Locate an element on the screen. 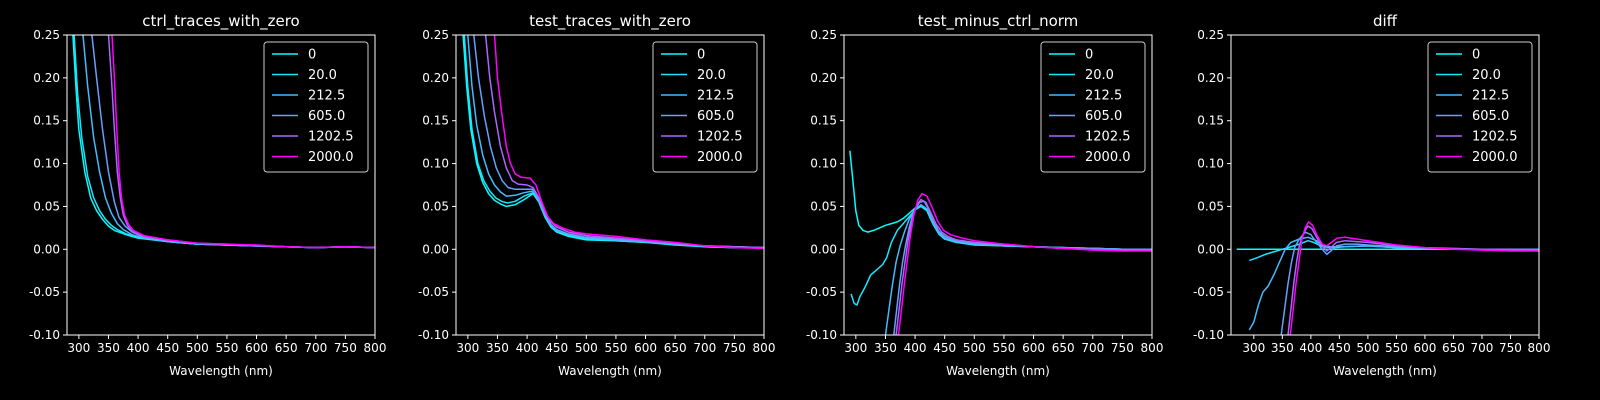  chart-title: ctrl_traces_with_zero is located at coordinates (220, 21).